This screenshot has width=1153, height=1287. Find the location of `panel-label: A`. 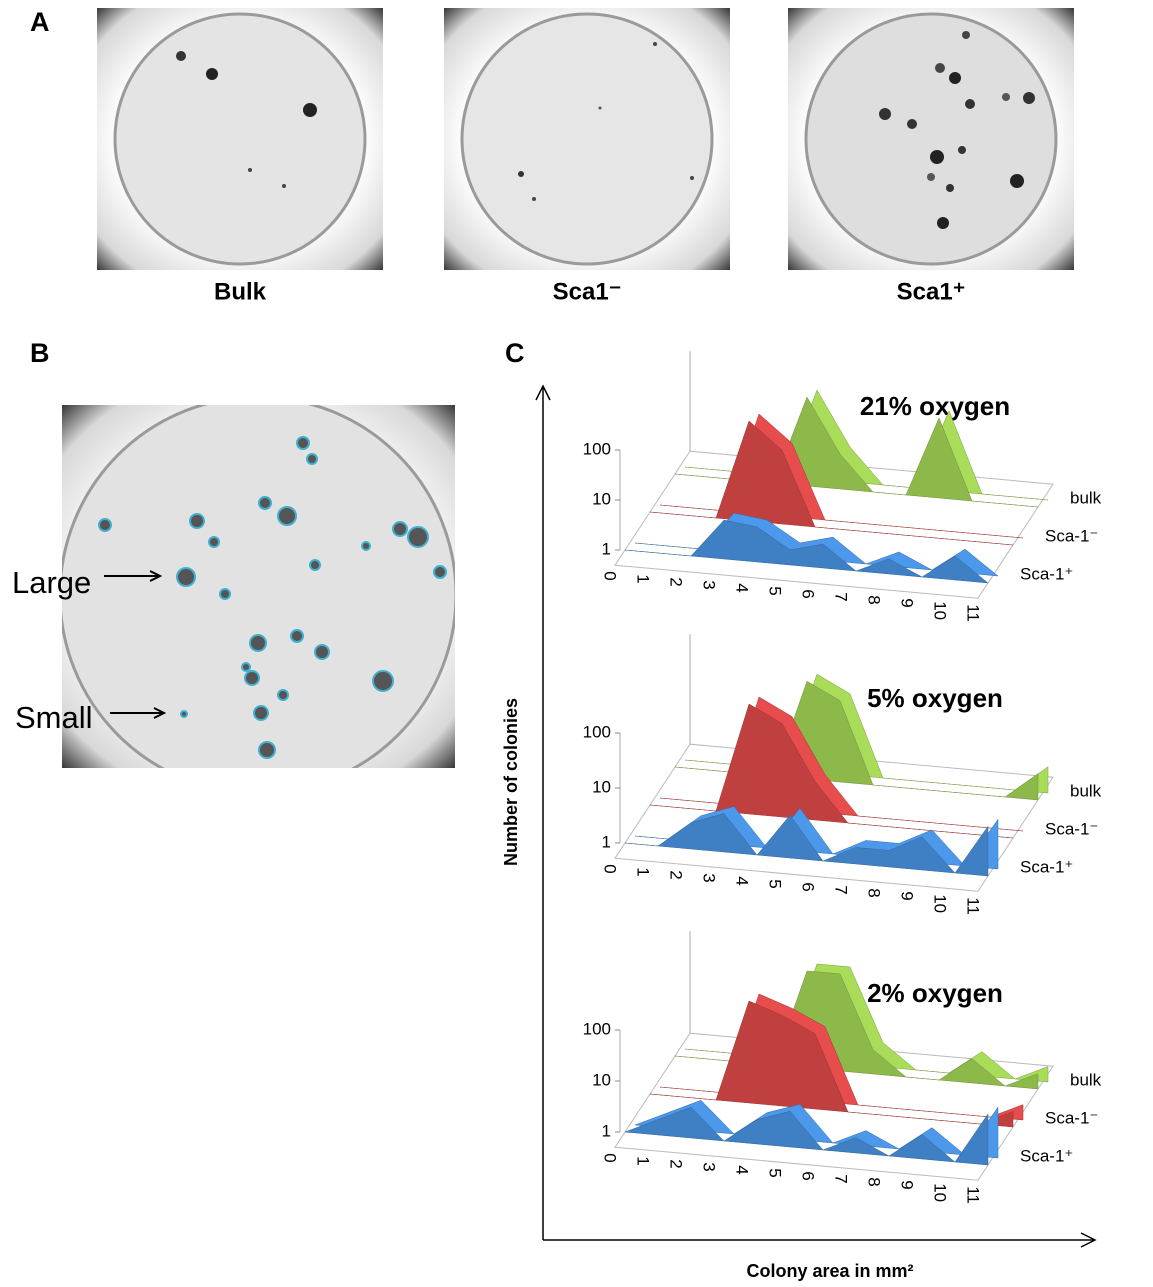

panel-label: A is located at coordinates (40, 22).